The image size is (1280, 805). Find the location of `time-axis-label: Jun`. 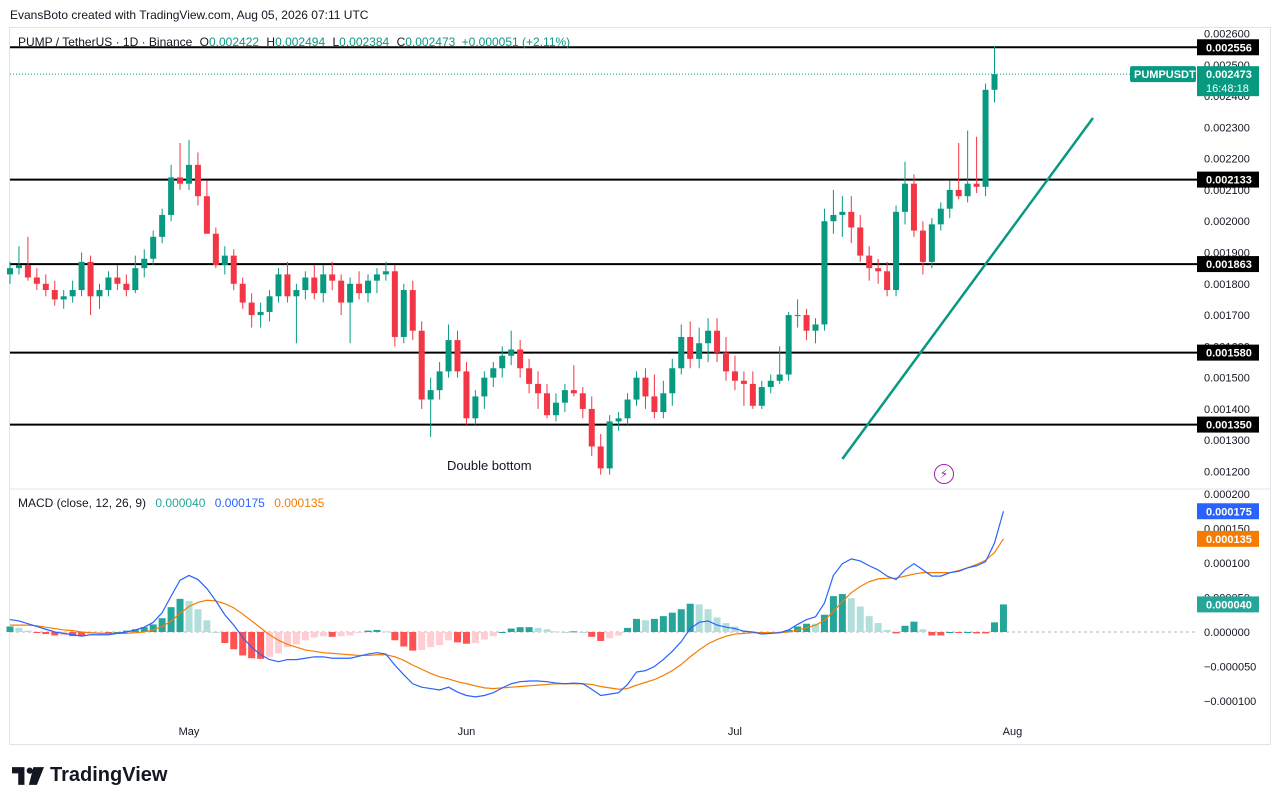

time-axis-label: Jun is located at coordinates (467, 732).